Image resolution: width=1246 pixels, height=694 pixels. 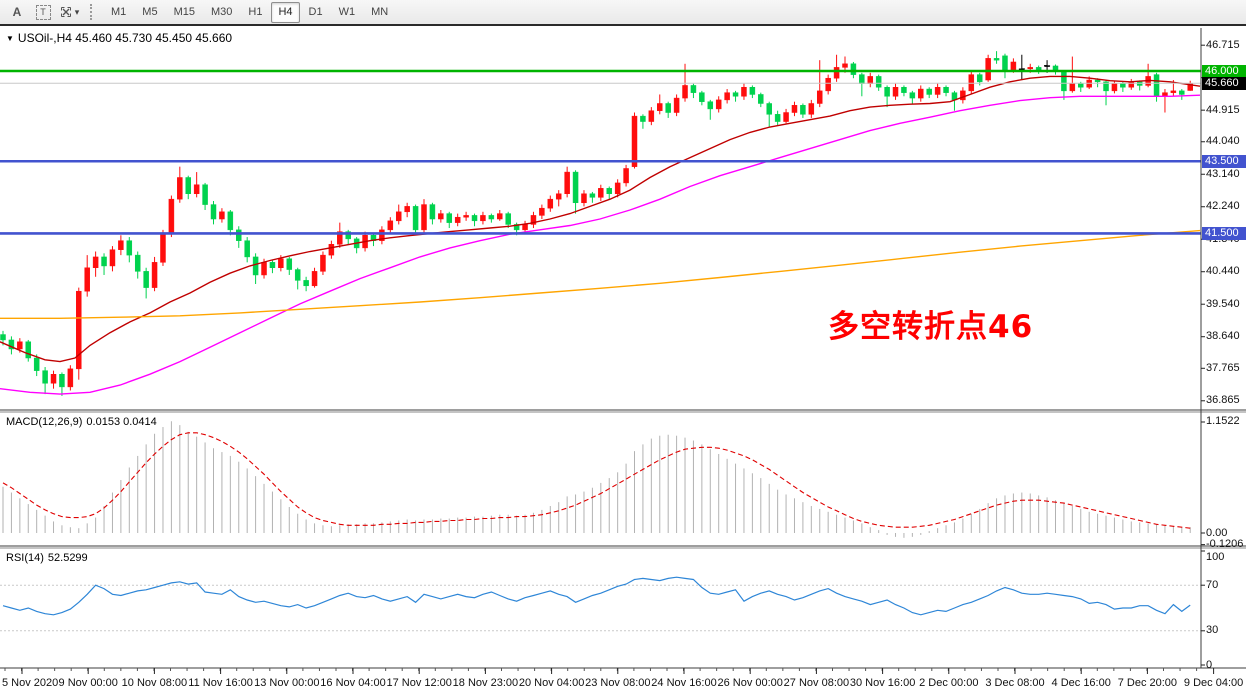 I want to click on time-tick-label: 20 Nov 04:00, so click(x=551, y=683).